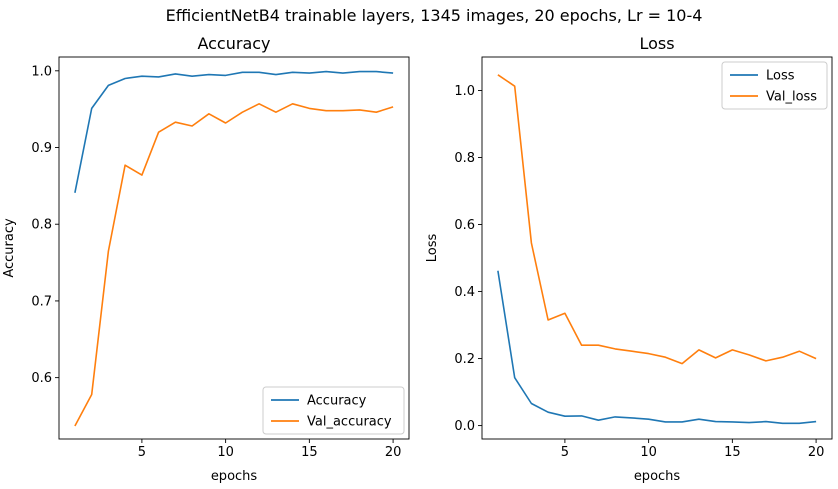 The height and width of the screenshot is (489, 838). I want to click on legend: Accuracy Val_accuracy, so click(333, 410).